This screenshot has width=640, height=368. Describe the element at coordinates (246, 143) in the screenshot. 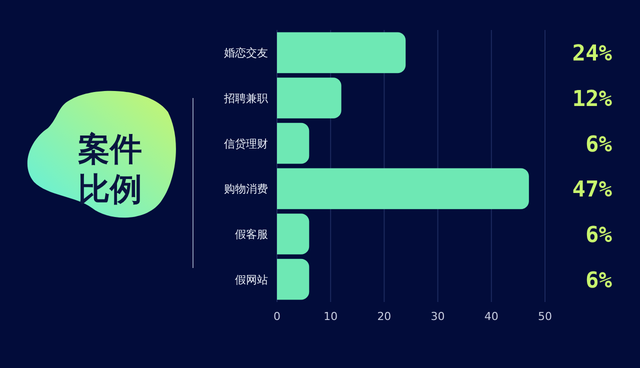

I see `y-tick-label: 信贷理财` at that location.